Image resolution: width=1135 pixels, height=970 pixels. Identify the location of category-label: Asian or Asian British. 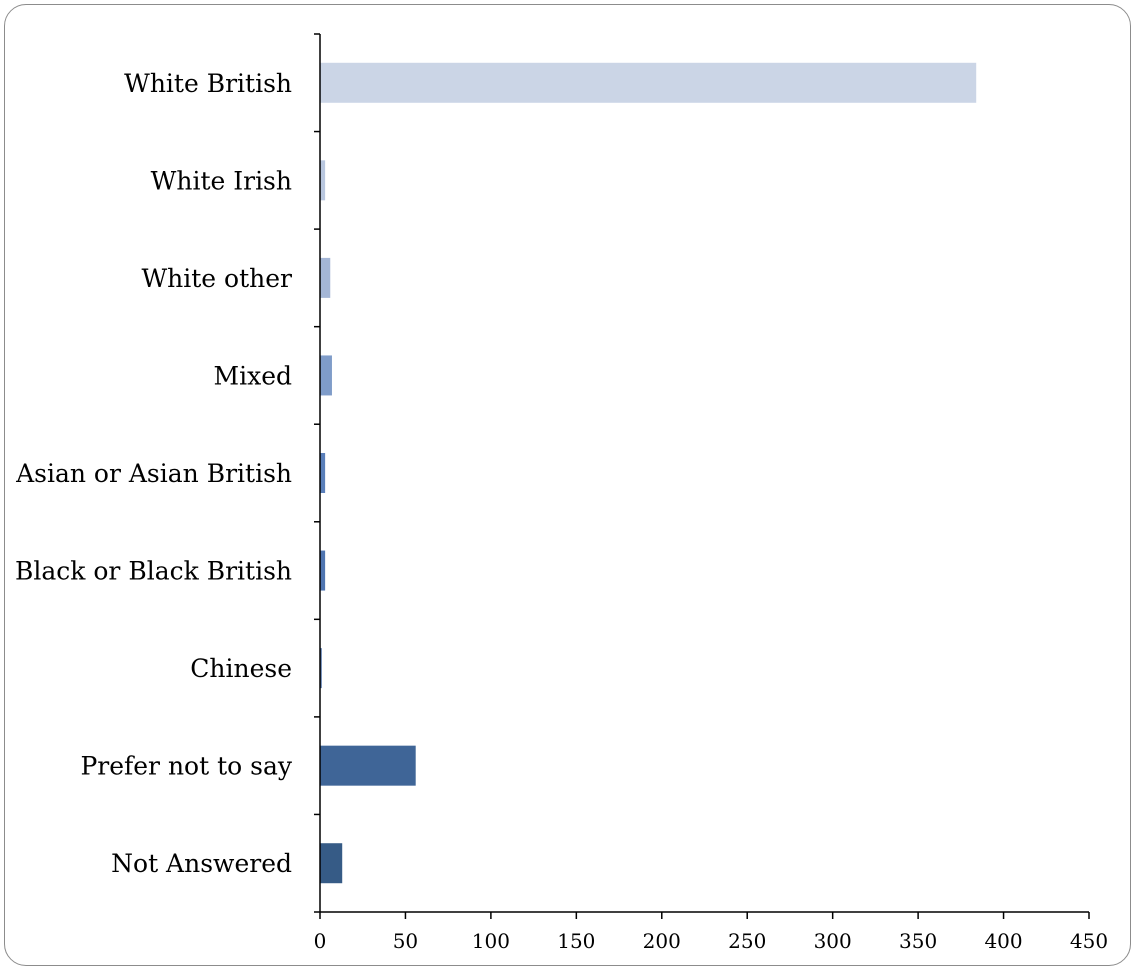
(153, 473).